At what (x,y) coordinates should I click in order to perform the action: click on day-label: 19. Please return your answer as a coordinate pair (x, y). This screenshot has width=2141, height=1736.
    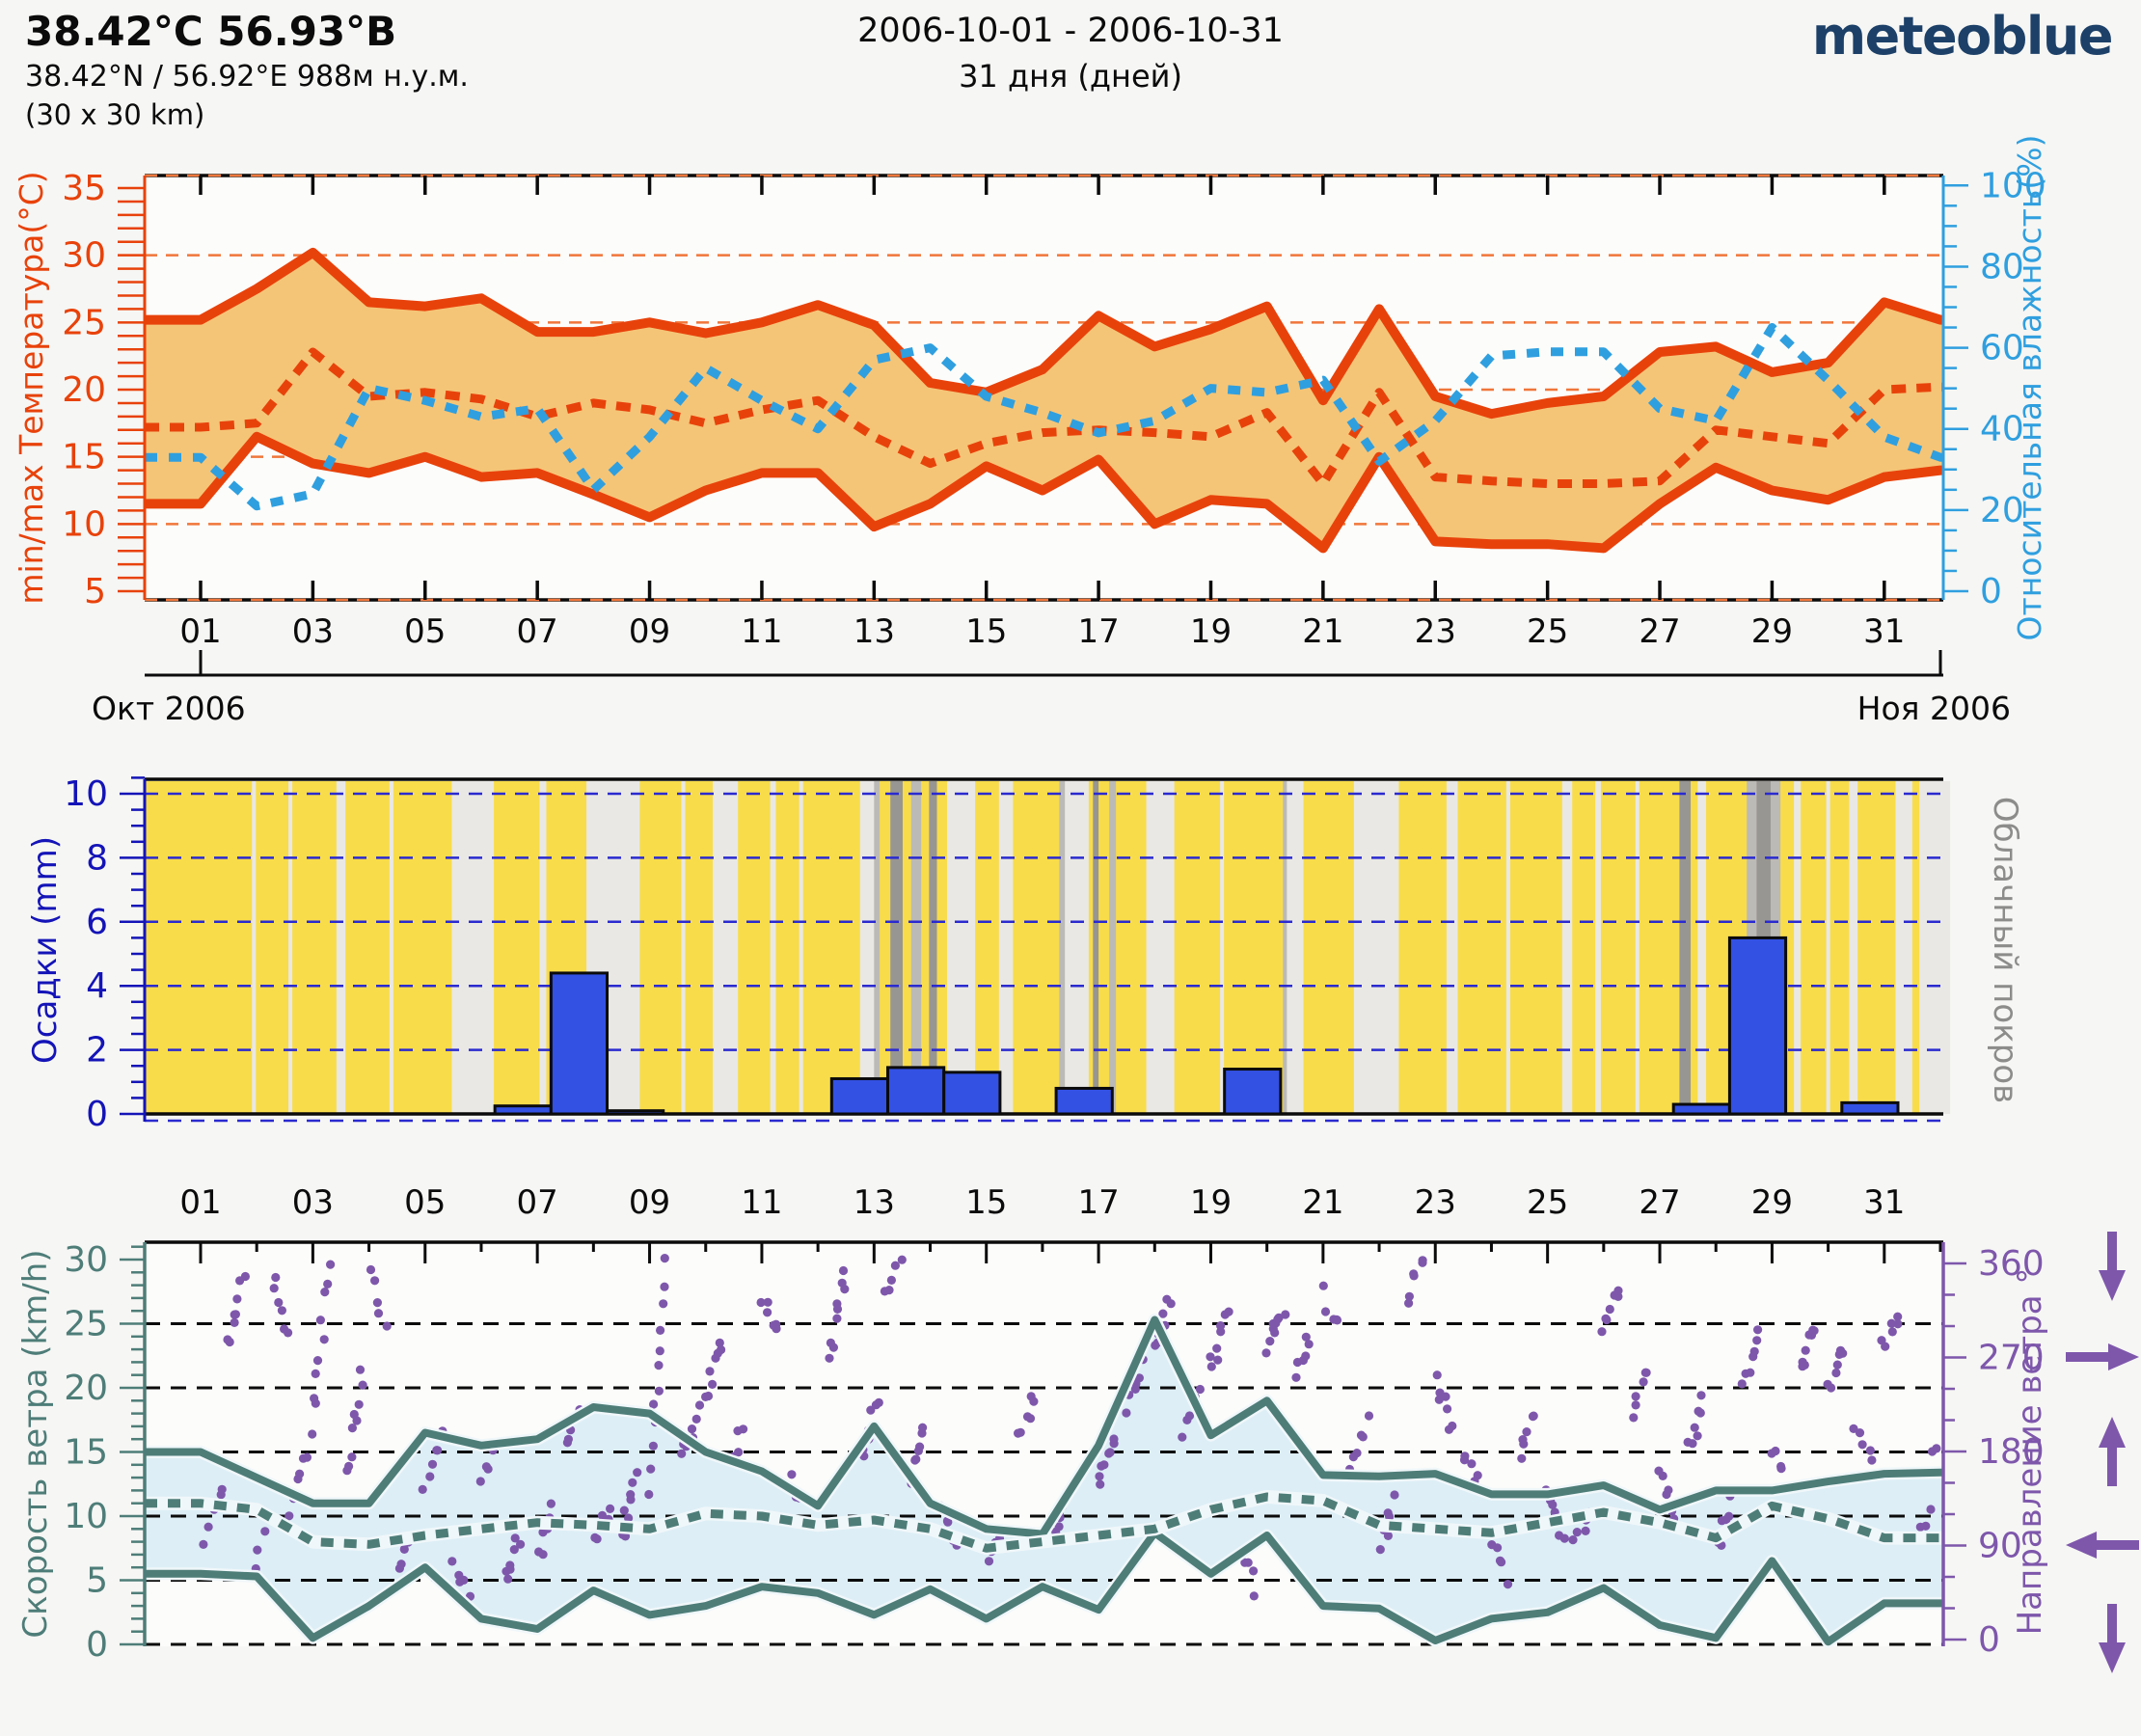
    Looking at the image, I should click on (1211, 1202).